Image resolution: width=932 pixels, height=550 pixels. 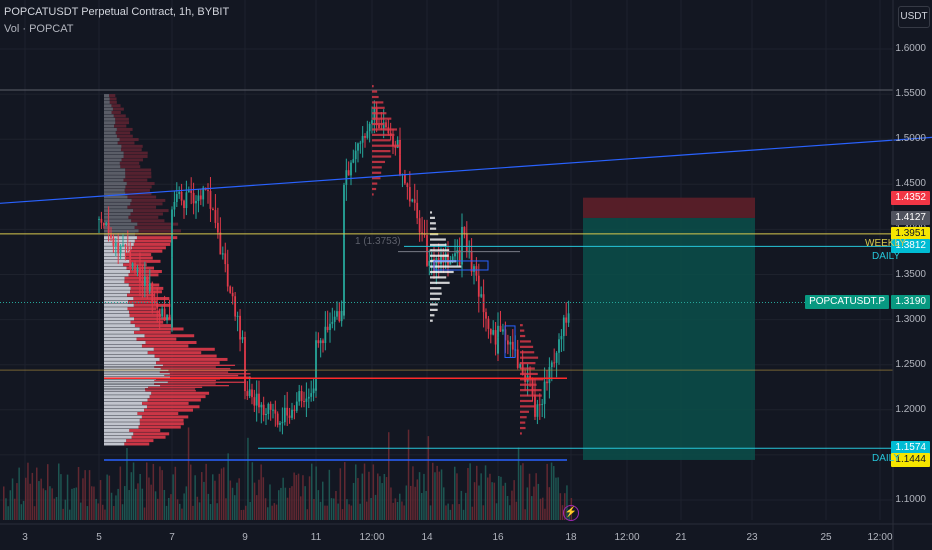 I want to click on currency-button: USDT, so click(x=914, y=17).